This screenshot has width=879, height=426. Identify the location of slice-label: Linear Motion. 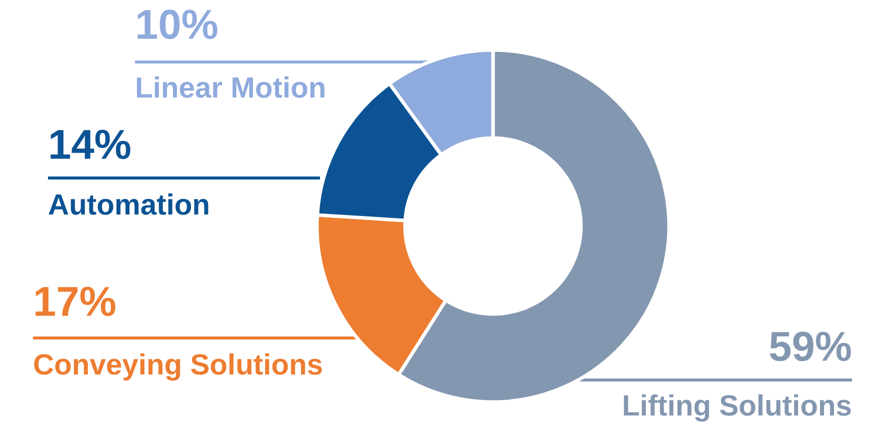
(230, 87).